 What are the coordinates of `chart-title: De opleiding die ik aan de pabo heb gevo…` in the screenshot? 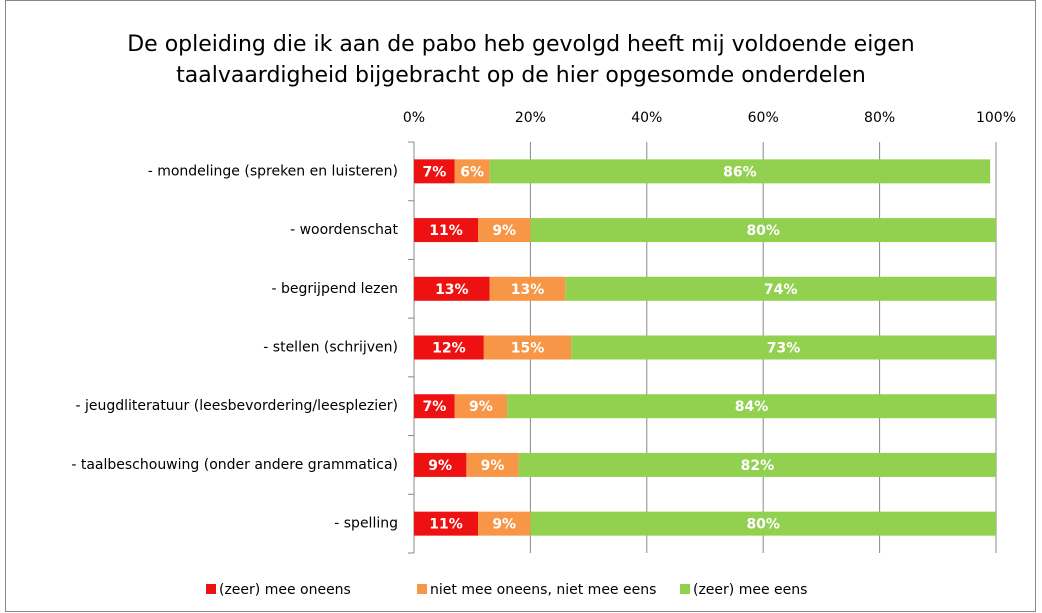 It's located at (521, 44).